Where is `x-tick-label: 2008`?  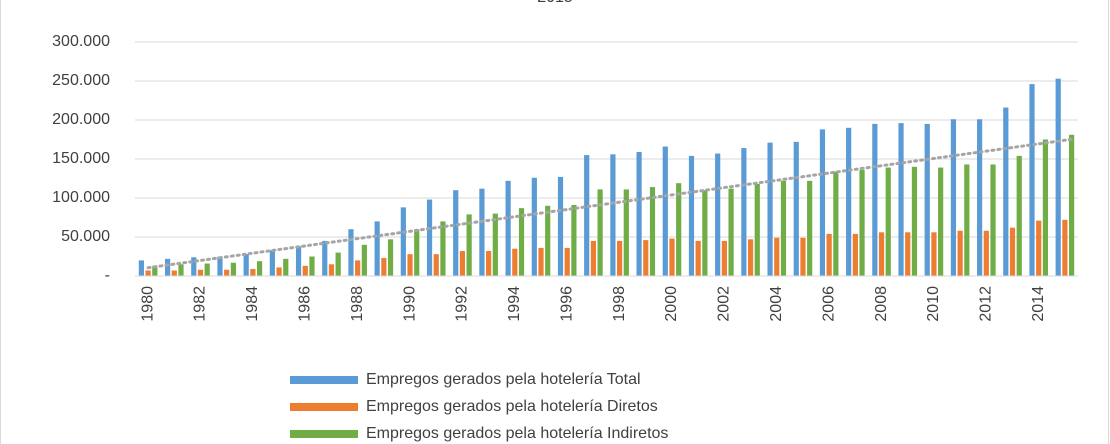 x-tick-label: 2008 is located at coordinates (881, 304).